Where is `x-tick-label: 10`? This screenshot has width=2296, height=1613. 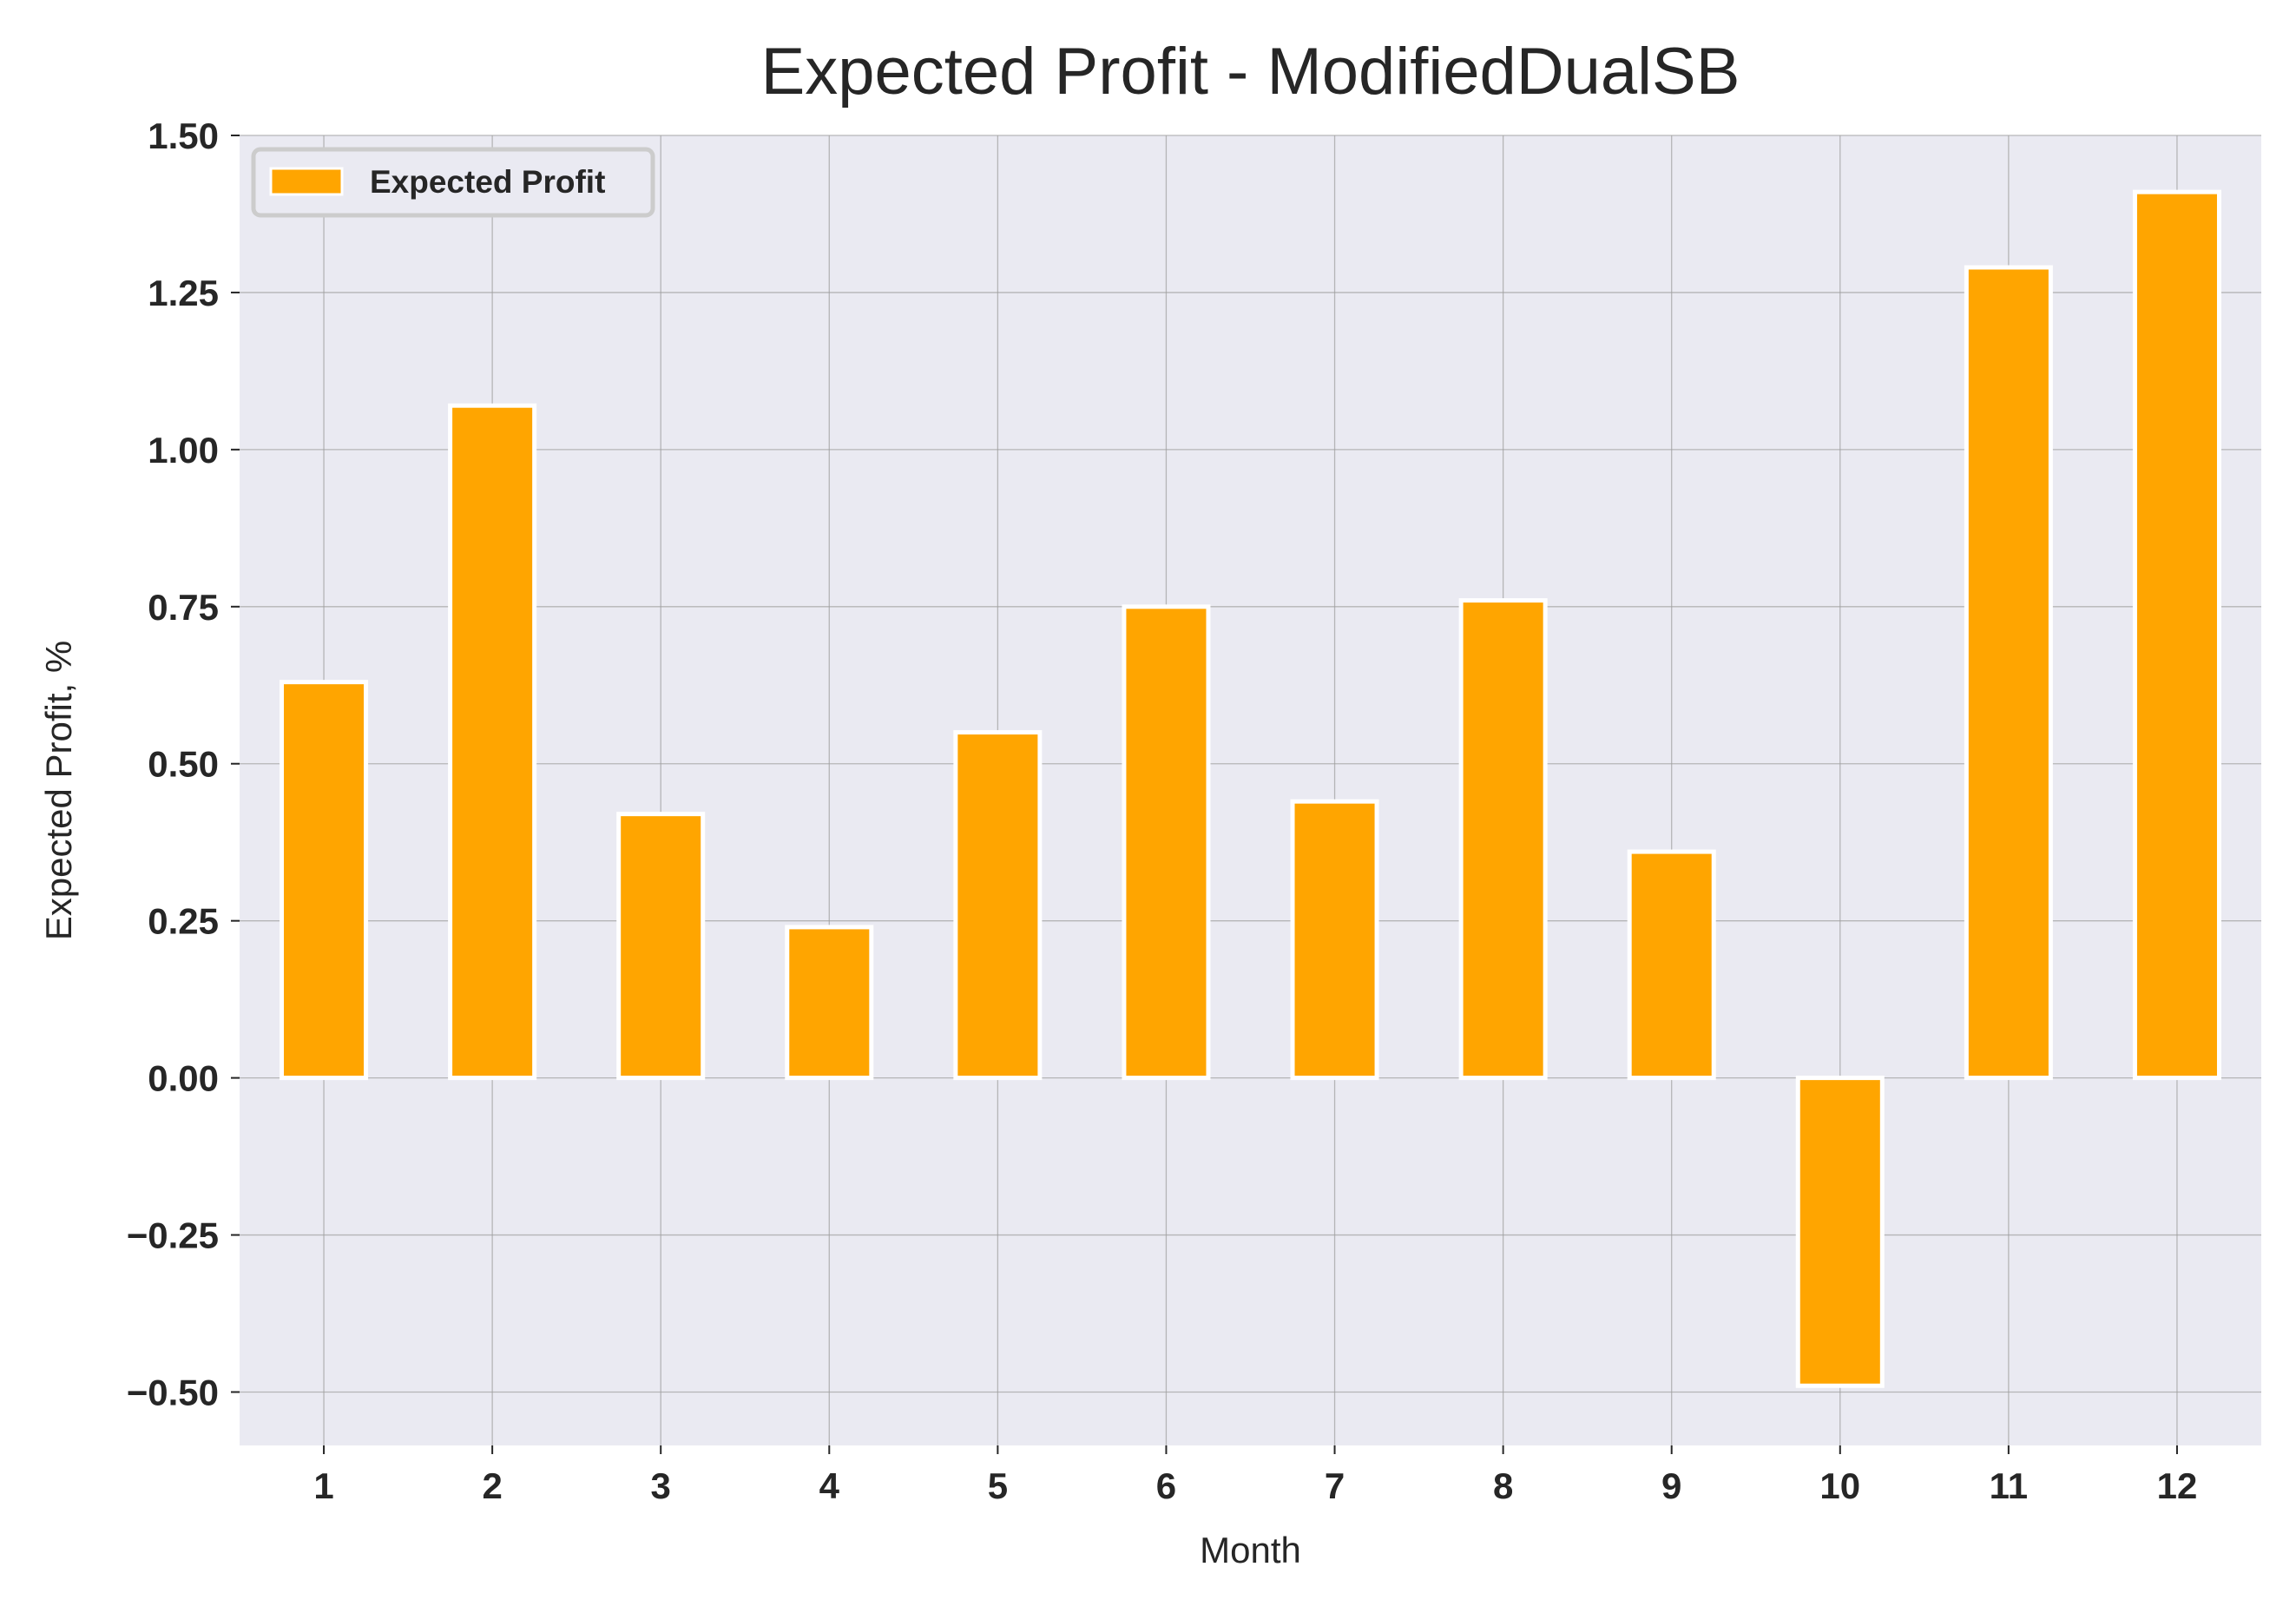 x-tick-label: 10 is located at coordinates (1839, 1485).